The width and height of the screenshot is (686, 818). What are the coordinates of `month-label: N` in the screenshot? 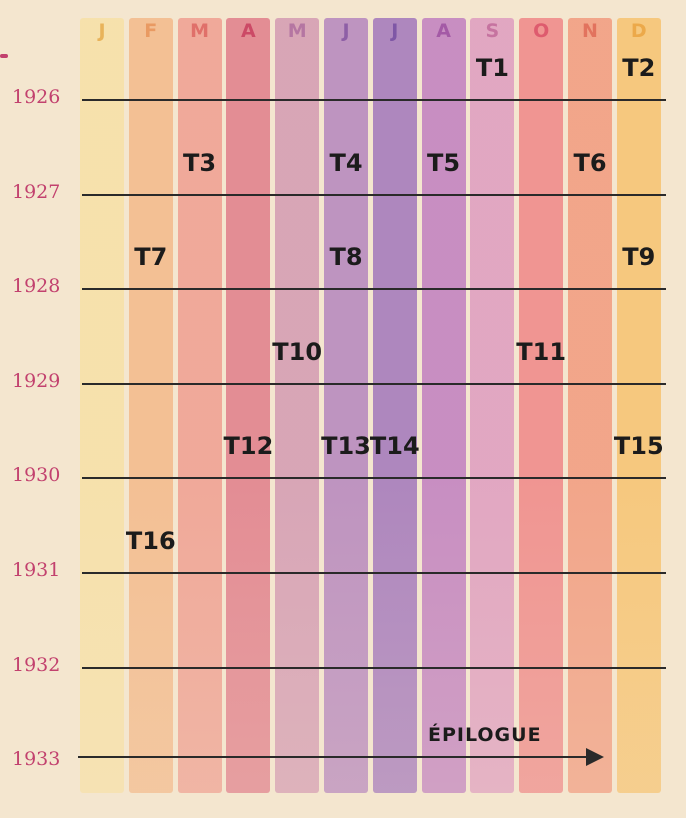 It's located at (590, 31).